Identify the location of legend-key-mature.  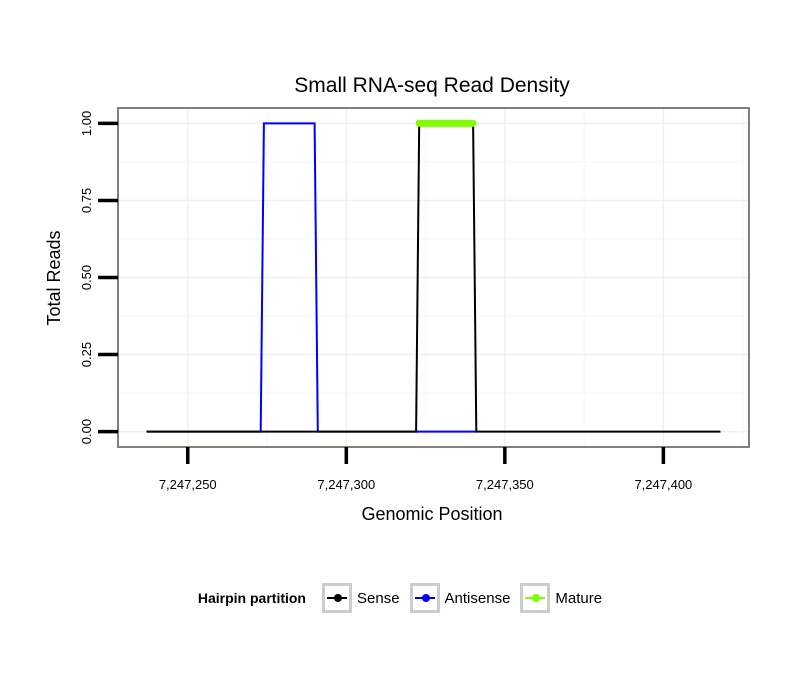
(535, 598).